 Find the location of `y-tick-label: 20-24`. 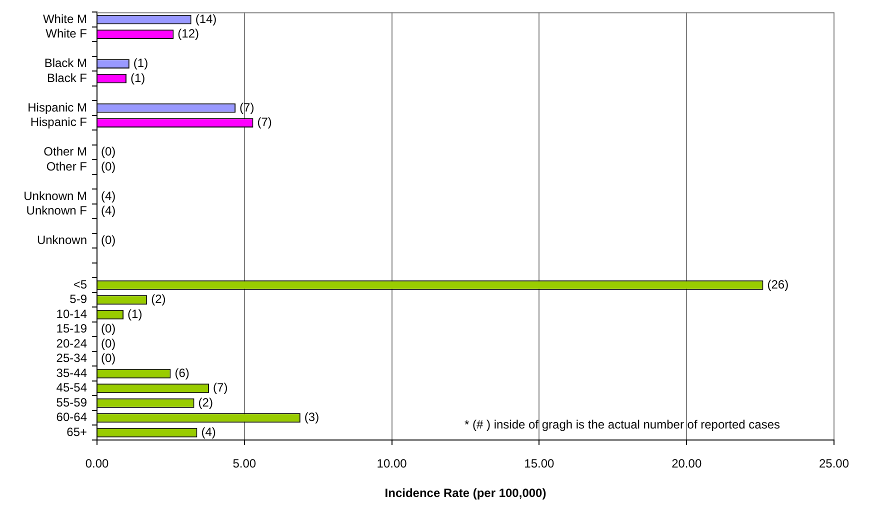

y-tick-label: 20-24 is located at coordinates (72, 343).